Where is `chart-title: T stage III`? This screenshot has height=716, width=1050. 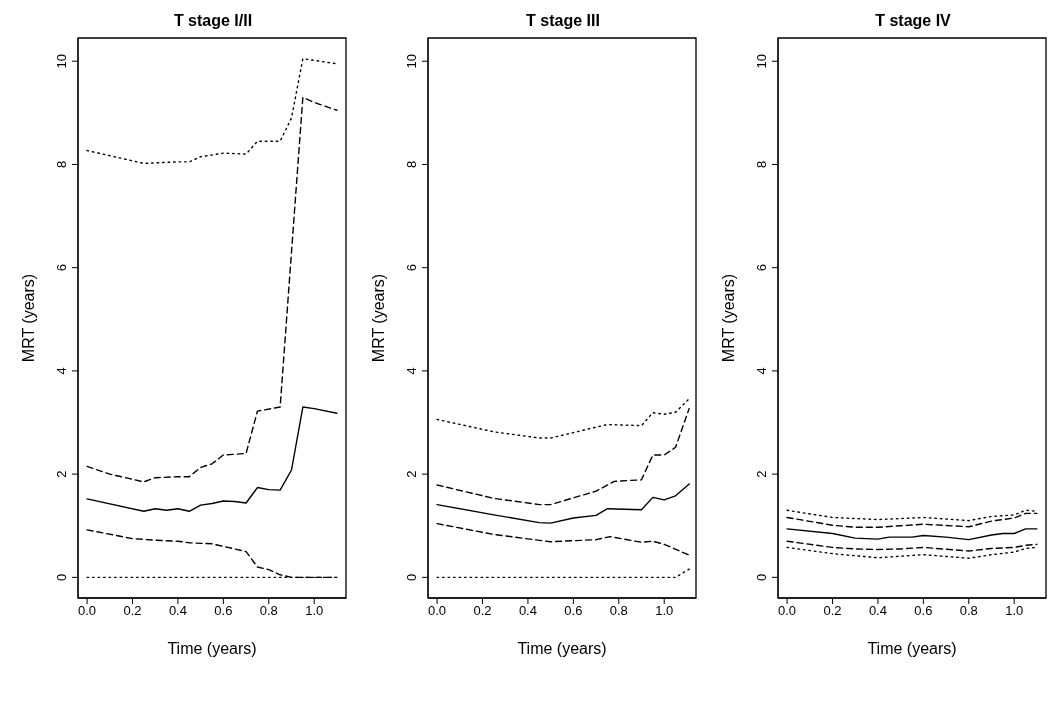 chart-title: T stage III is located at coordinates (563, 21).